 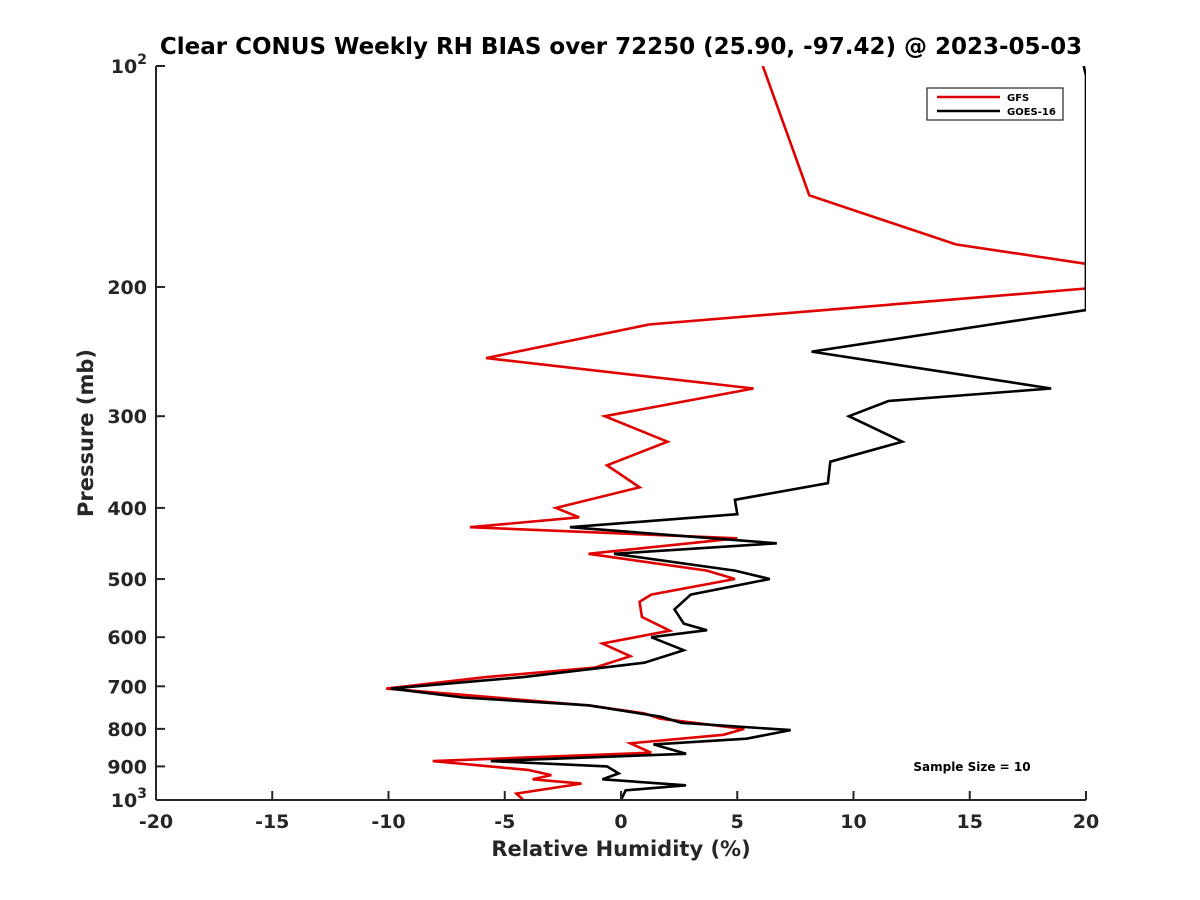 I want to click on y-tick-label: 400, so click(x=127, y=509).